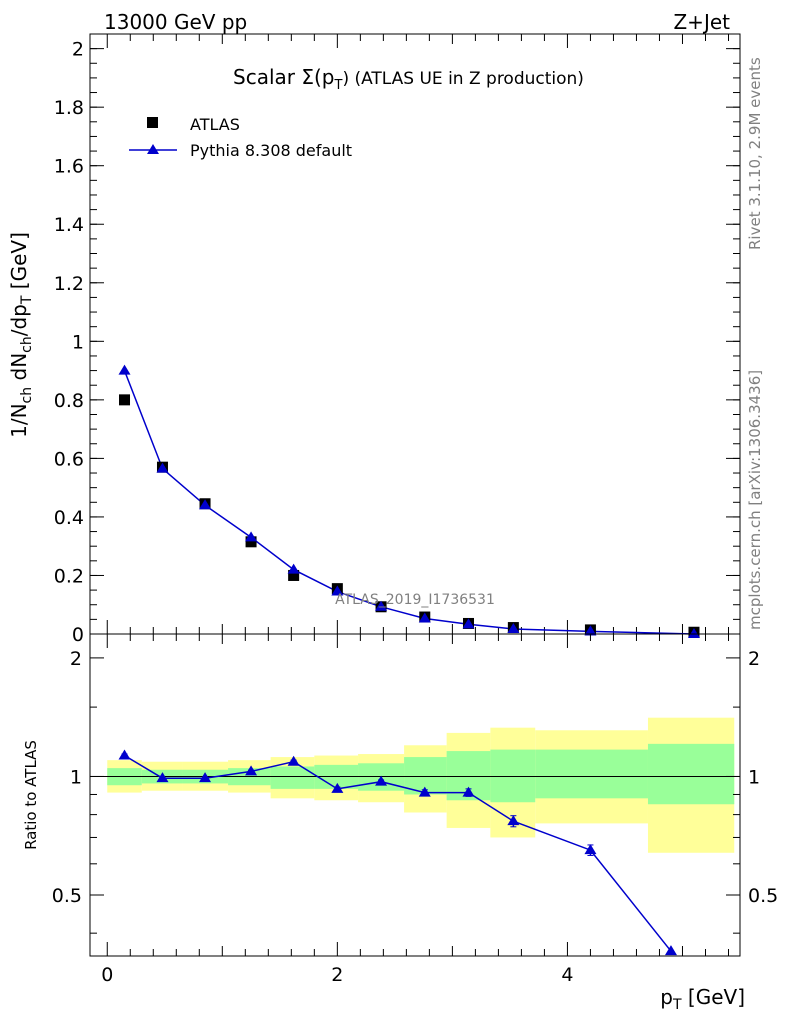 Image resolution: width=786 pixels, height=1024 pixels. Describe the element at coordinates (76, 659) in the screenshot. I see `ratio-y-tick-label: 2` at that location.